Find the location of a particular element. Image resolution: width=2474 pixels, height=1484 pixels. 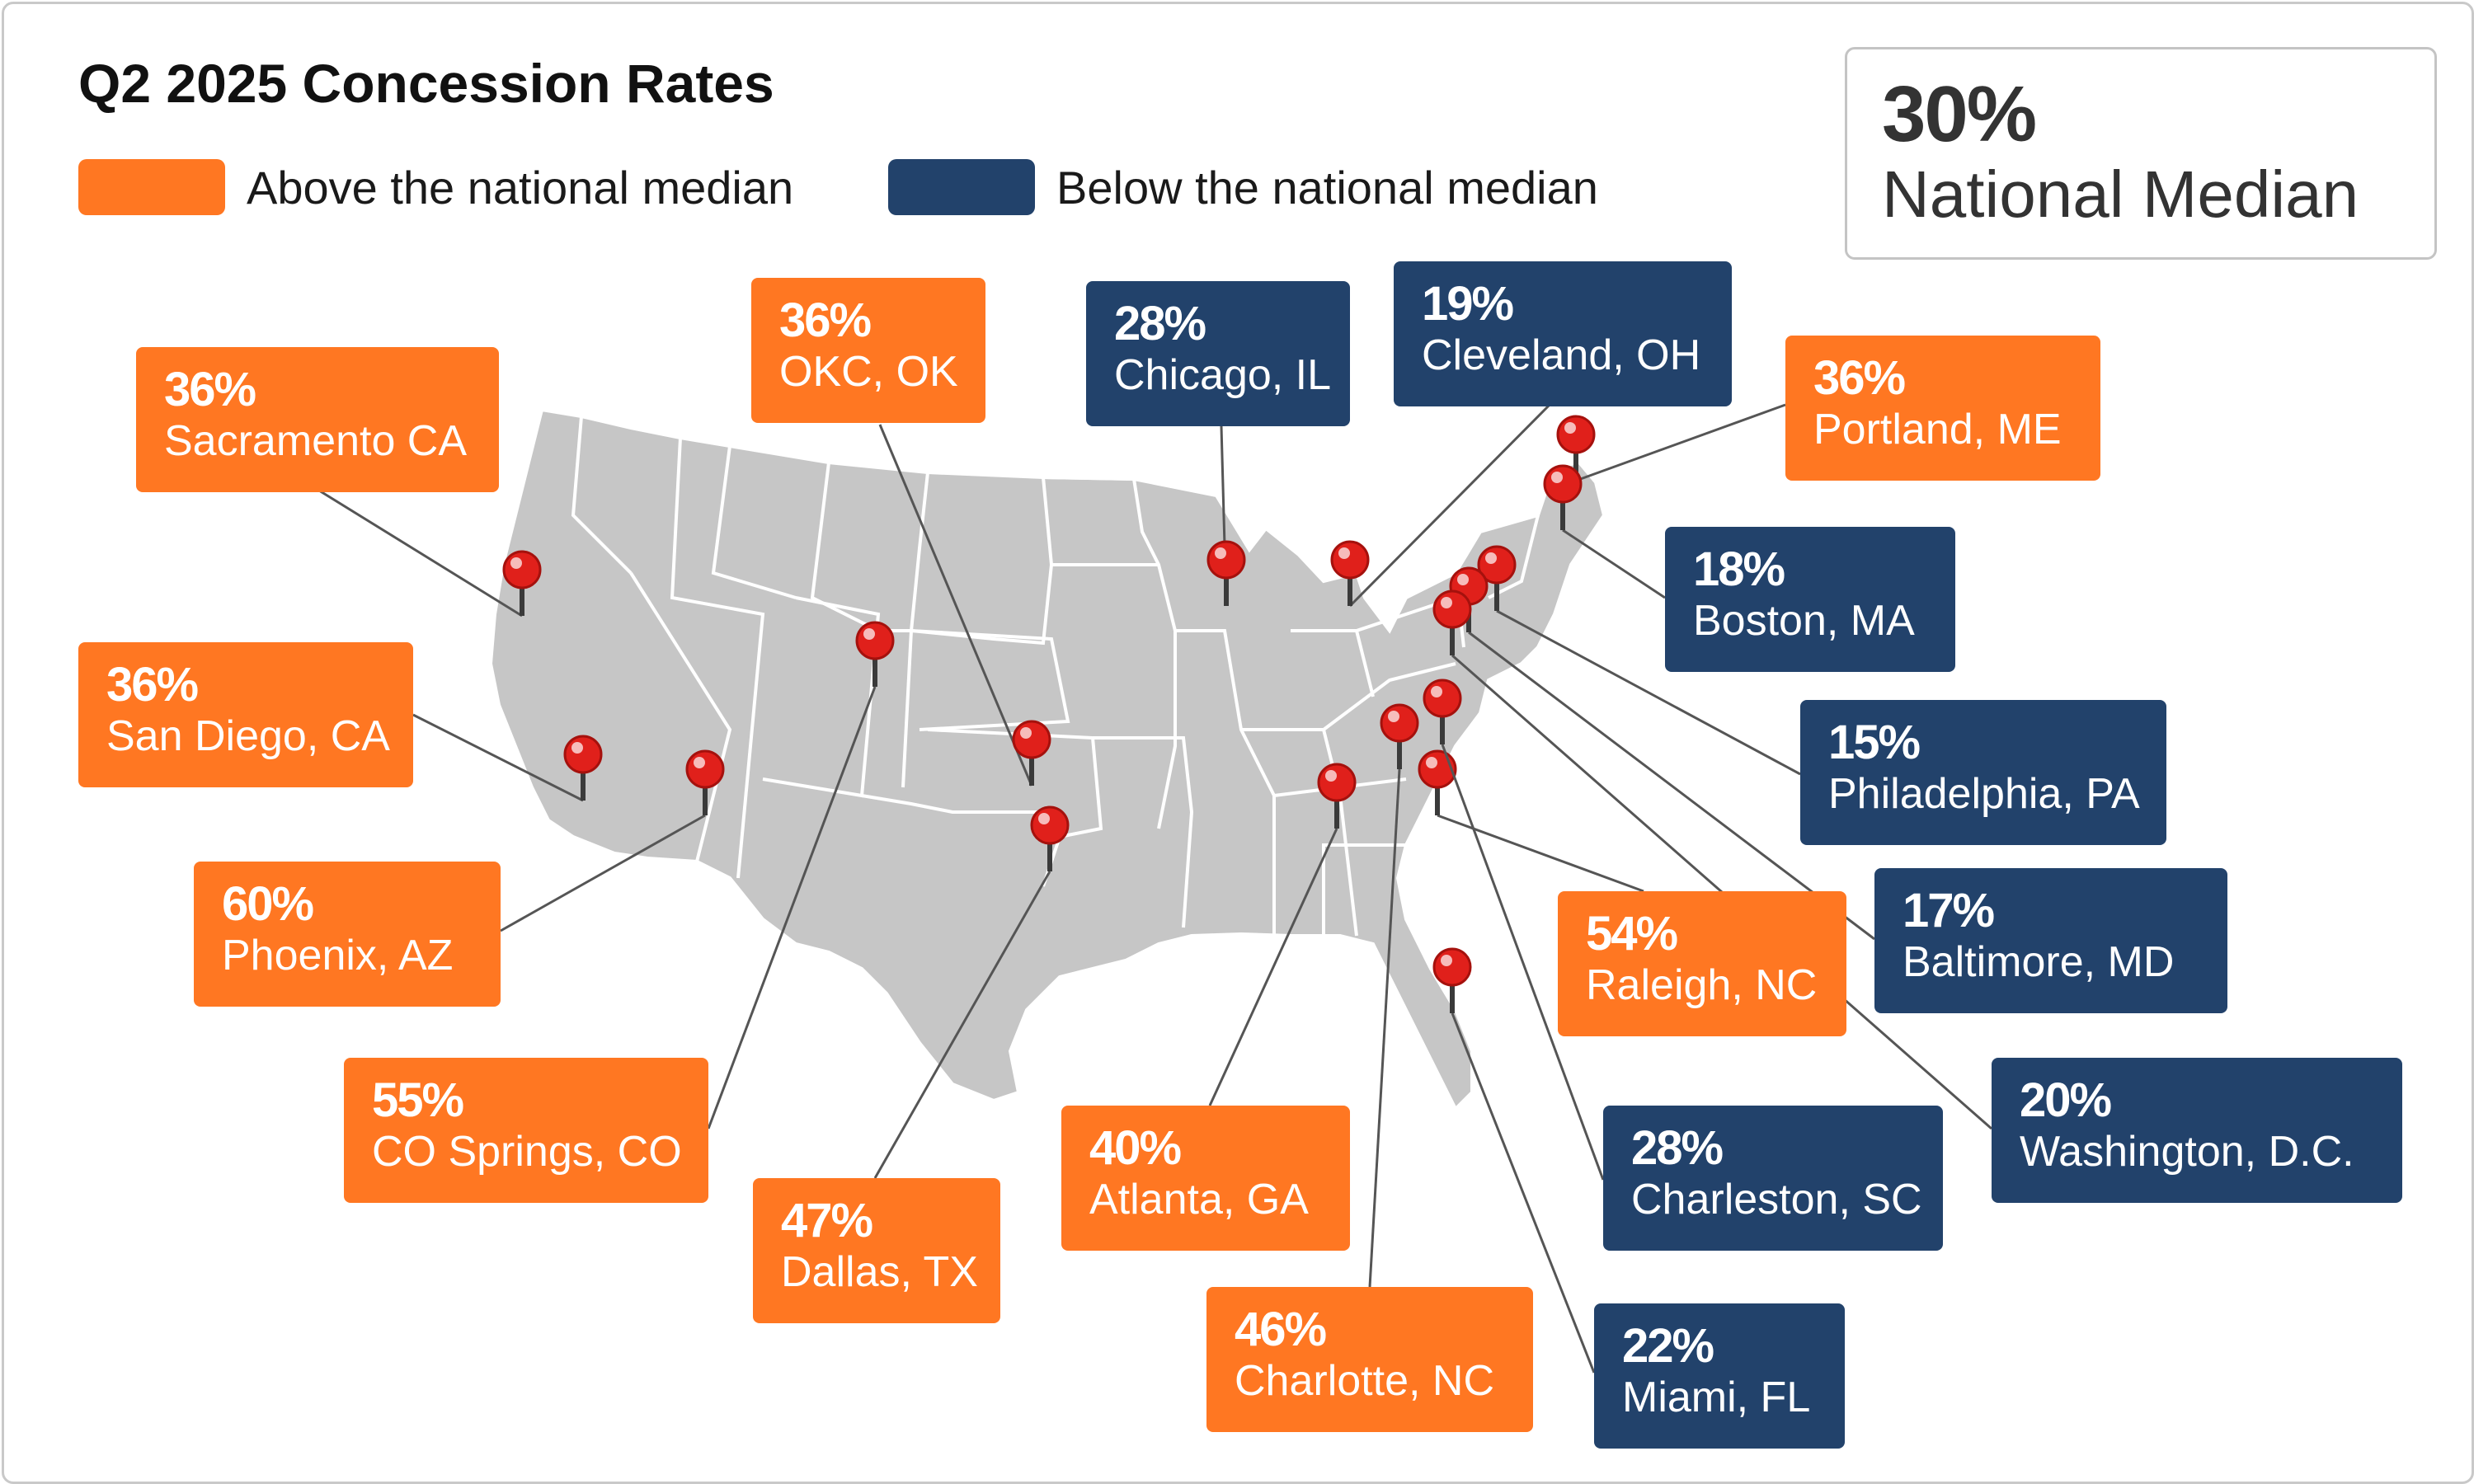

market-6-rate: 28% is located at coordinates (1160, 323).